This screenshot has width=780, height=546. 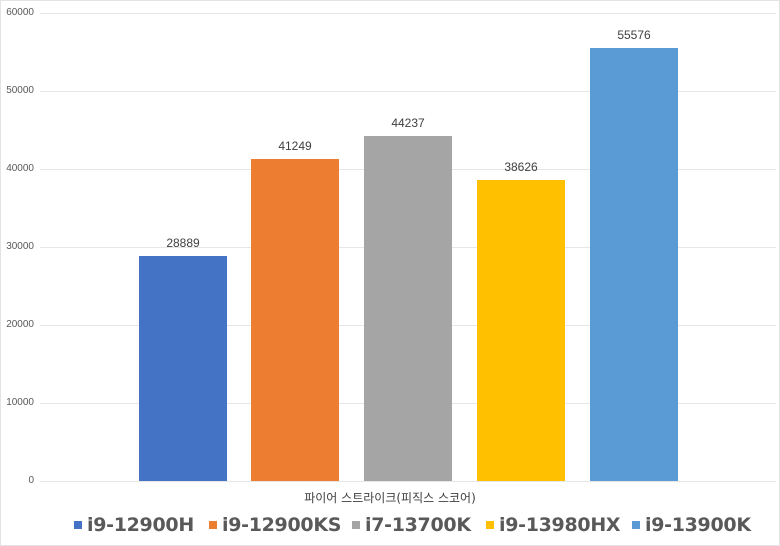 I want to click on data-label: 55576, so click(x=634, y=35).